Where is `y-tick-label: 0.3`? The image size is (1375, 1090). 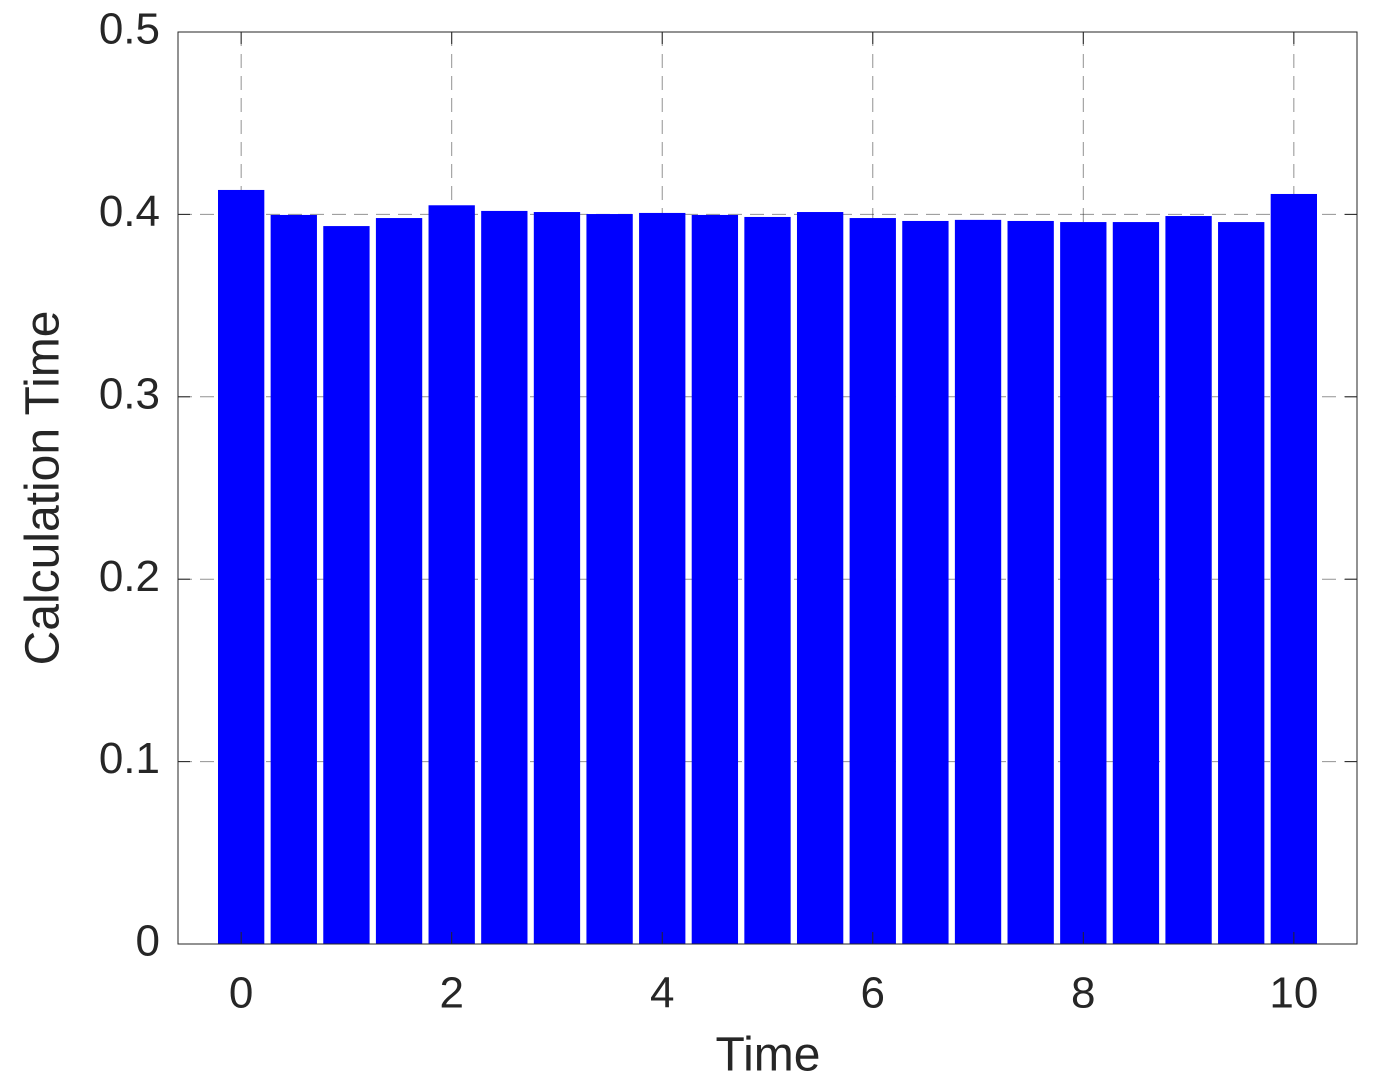
y-tick-label: 0.3 is located at coordinates (129, 393).